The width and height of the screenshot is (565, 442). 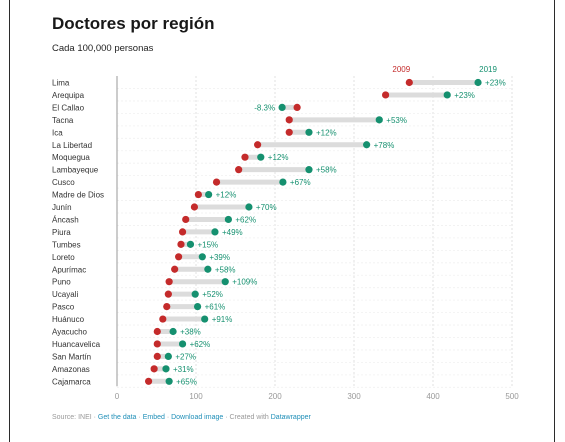 What do you see at coordinates (61, 282) in the screenshot?
I see `row-label: Puno` at bounding box center [61, 282].